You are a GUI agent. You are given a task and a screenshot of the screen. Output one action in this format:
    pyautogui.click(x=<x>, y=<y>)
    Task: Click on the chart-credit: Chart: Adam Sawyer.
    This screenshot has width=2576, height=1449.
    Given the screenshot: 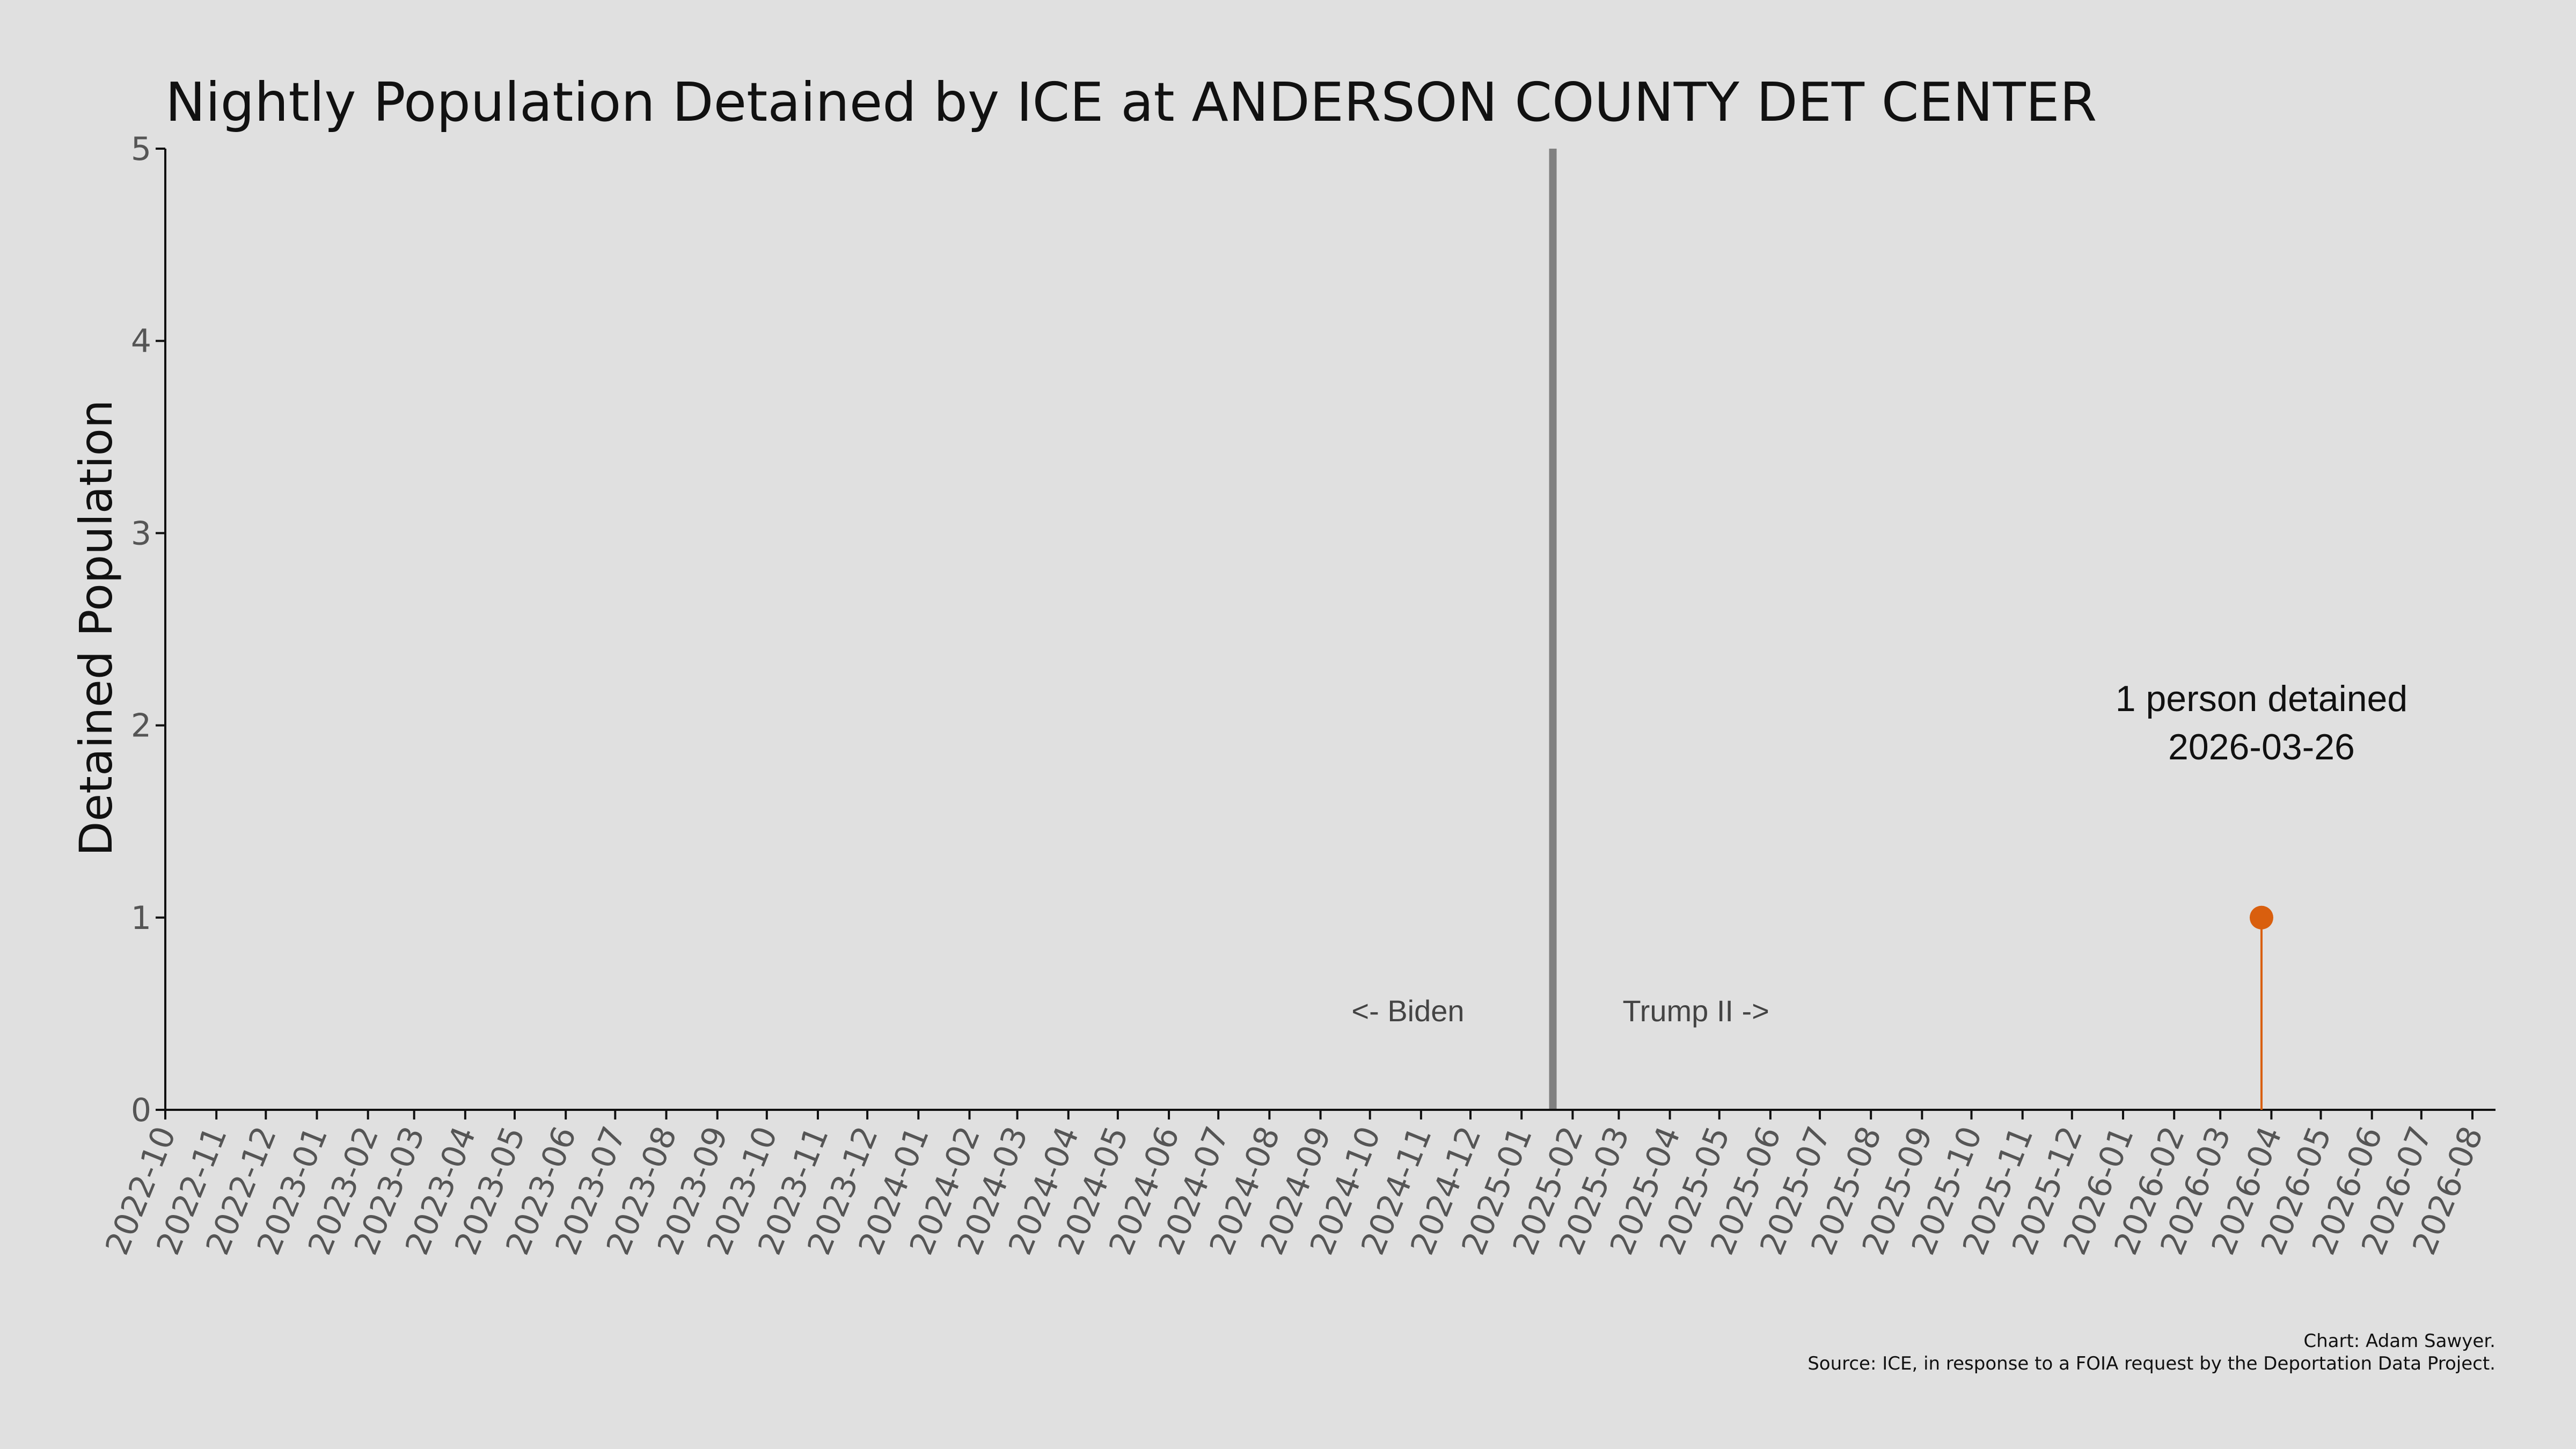 What is the action you would take?
    pyautogui.click(x=2399, y=1341)
    